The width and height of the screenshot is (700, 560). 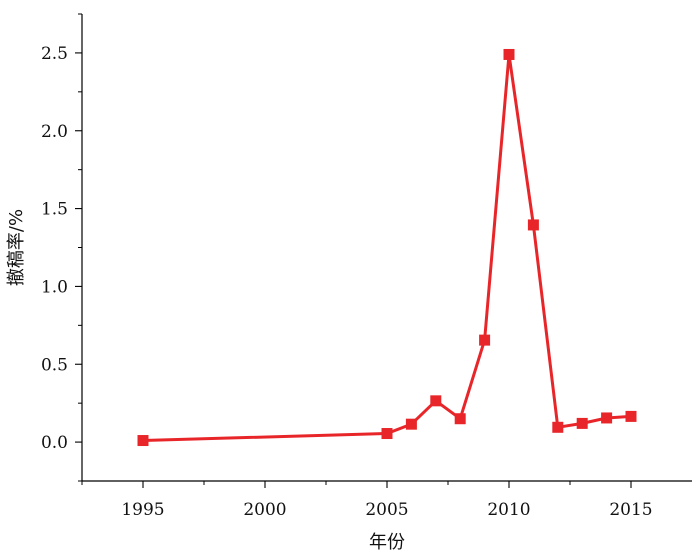 I want to click on y-tick-label: 0.5, so click(x=54, y=365).